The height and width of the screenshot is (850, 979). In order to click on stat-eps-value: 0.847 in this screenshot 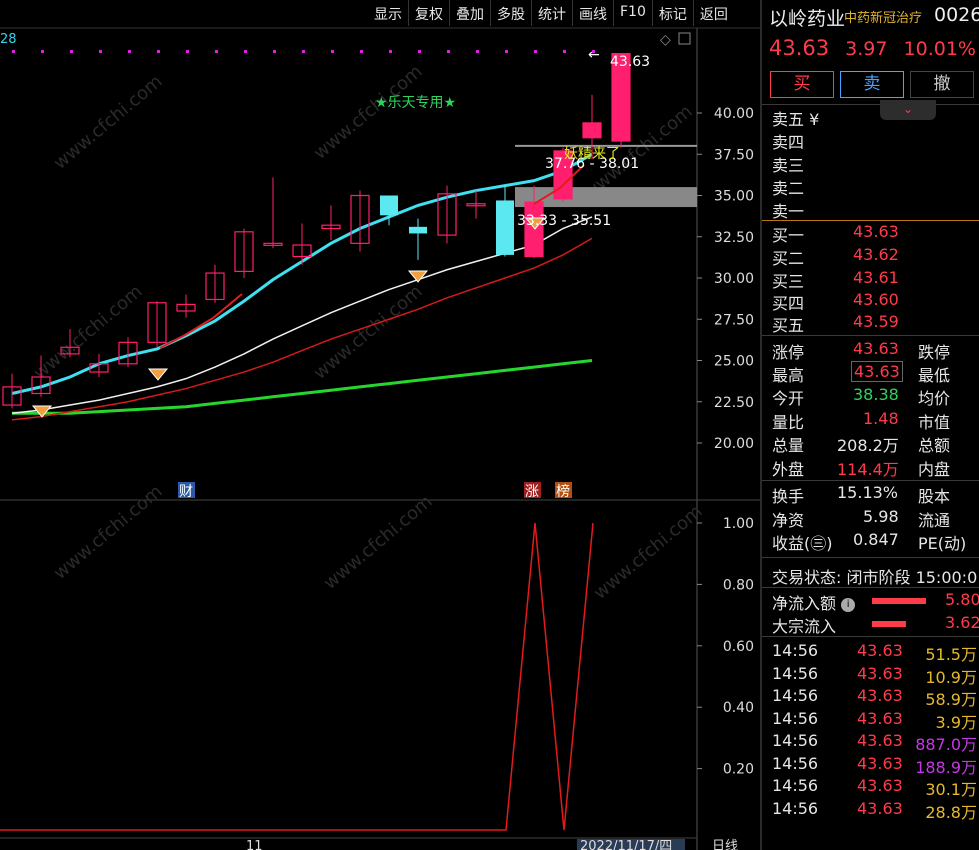, I will do `click(876, 539)`.